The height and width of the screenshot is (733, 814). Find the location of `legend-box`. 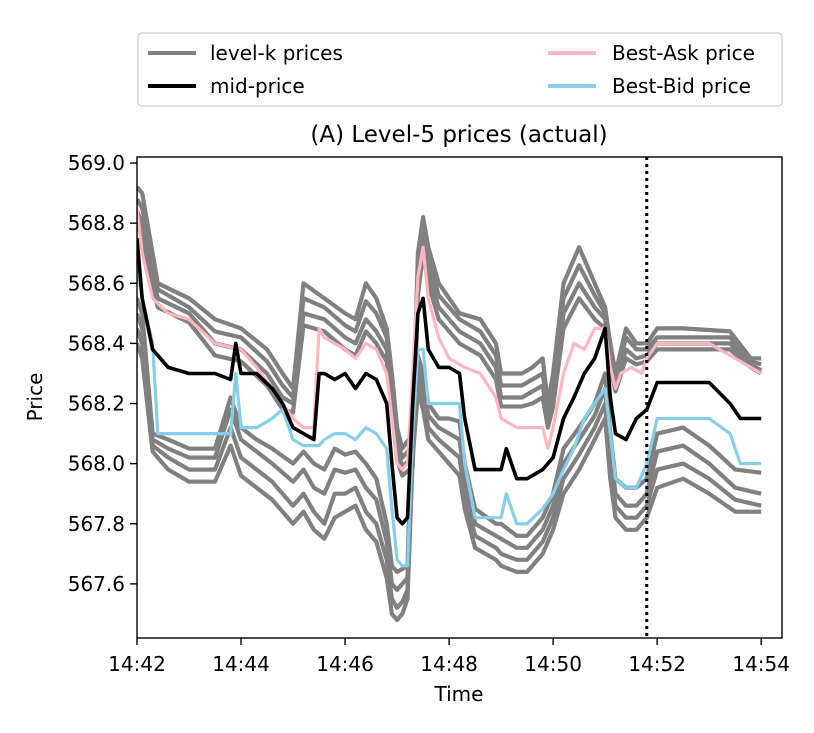

legend-box is located at coordinates (460, 69).